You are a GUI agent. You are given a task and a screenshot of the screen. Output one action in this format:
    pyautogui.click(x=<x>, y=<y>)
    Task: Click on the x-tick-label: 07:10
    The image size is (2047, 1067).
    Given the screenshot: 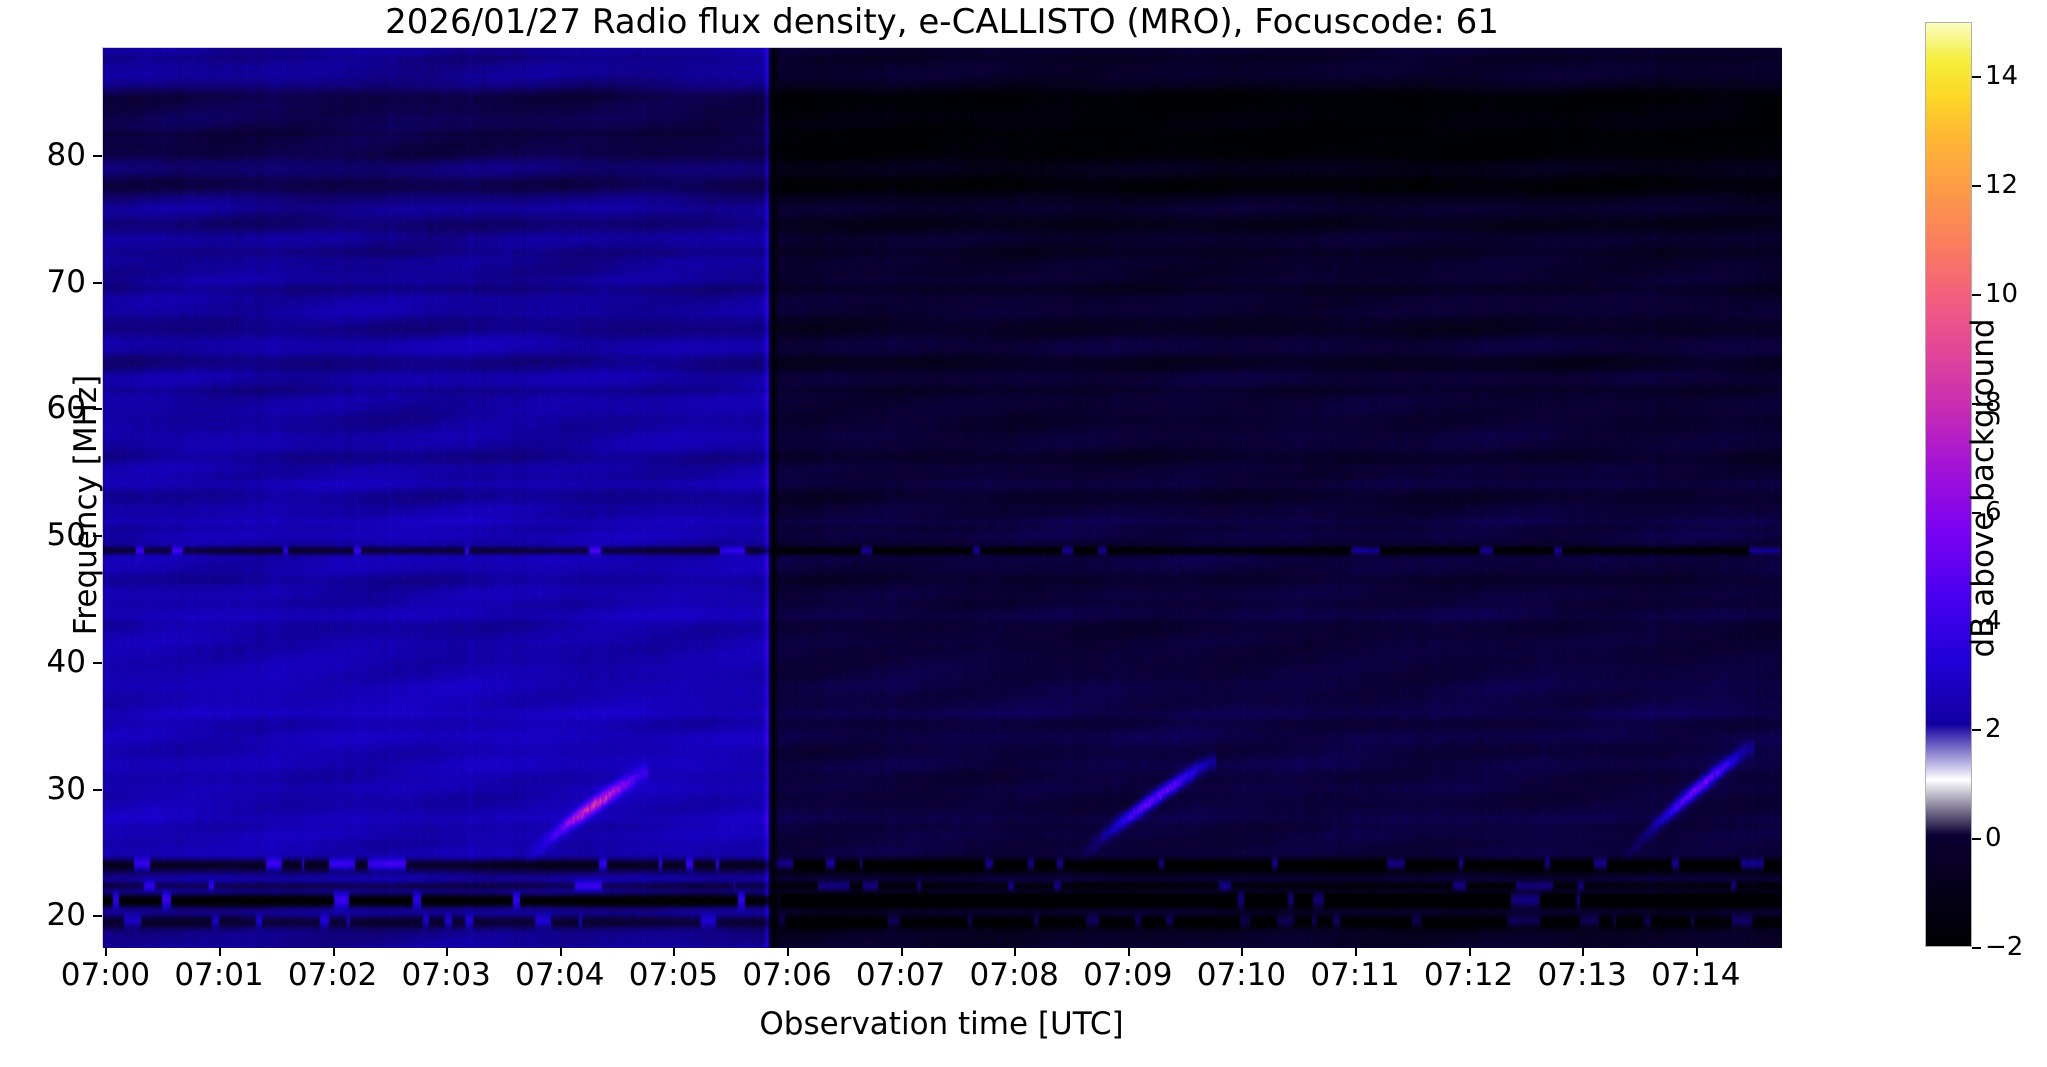 What is the action you would take?
    pyautogui.click(x=1241, y=975)
    